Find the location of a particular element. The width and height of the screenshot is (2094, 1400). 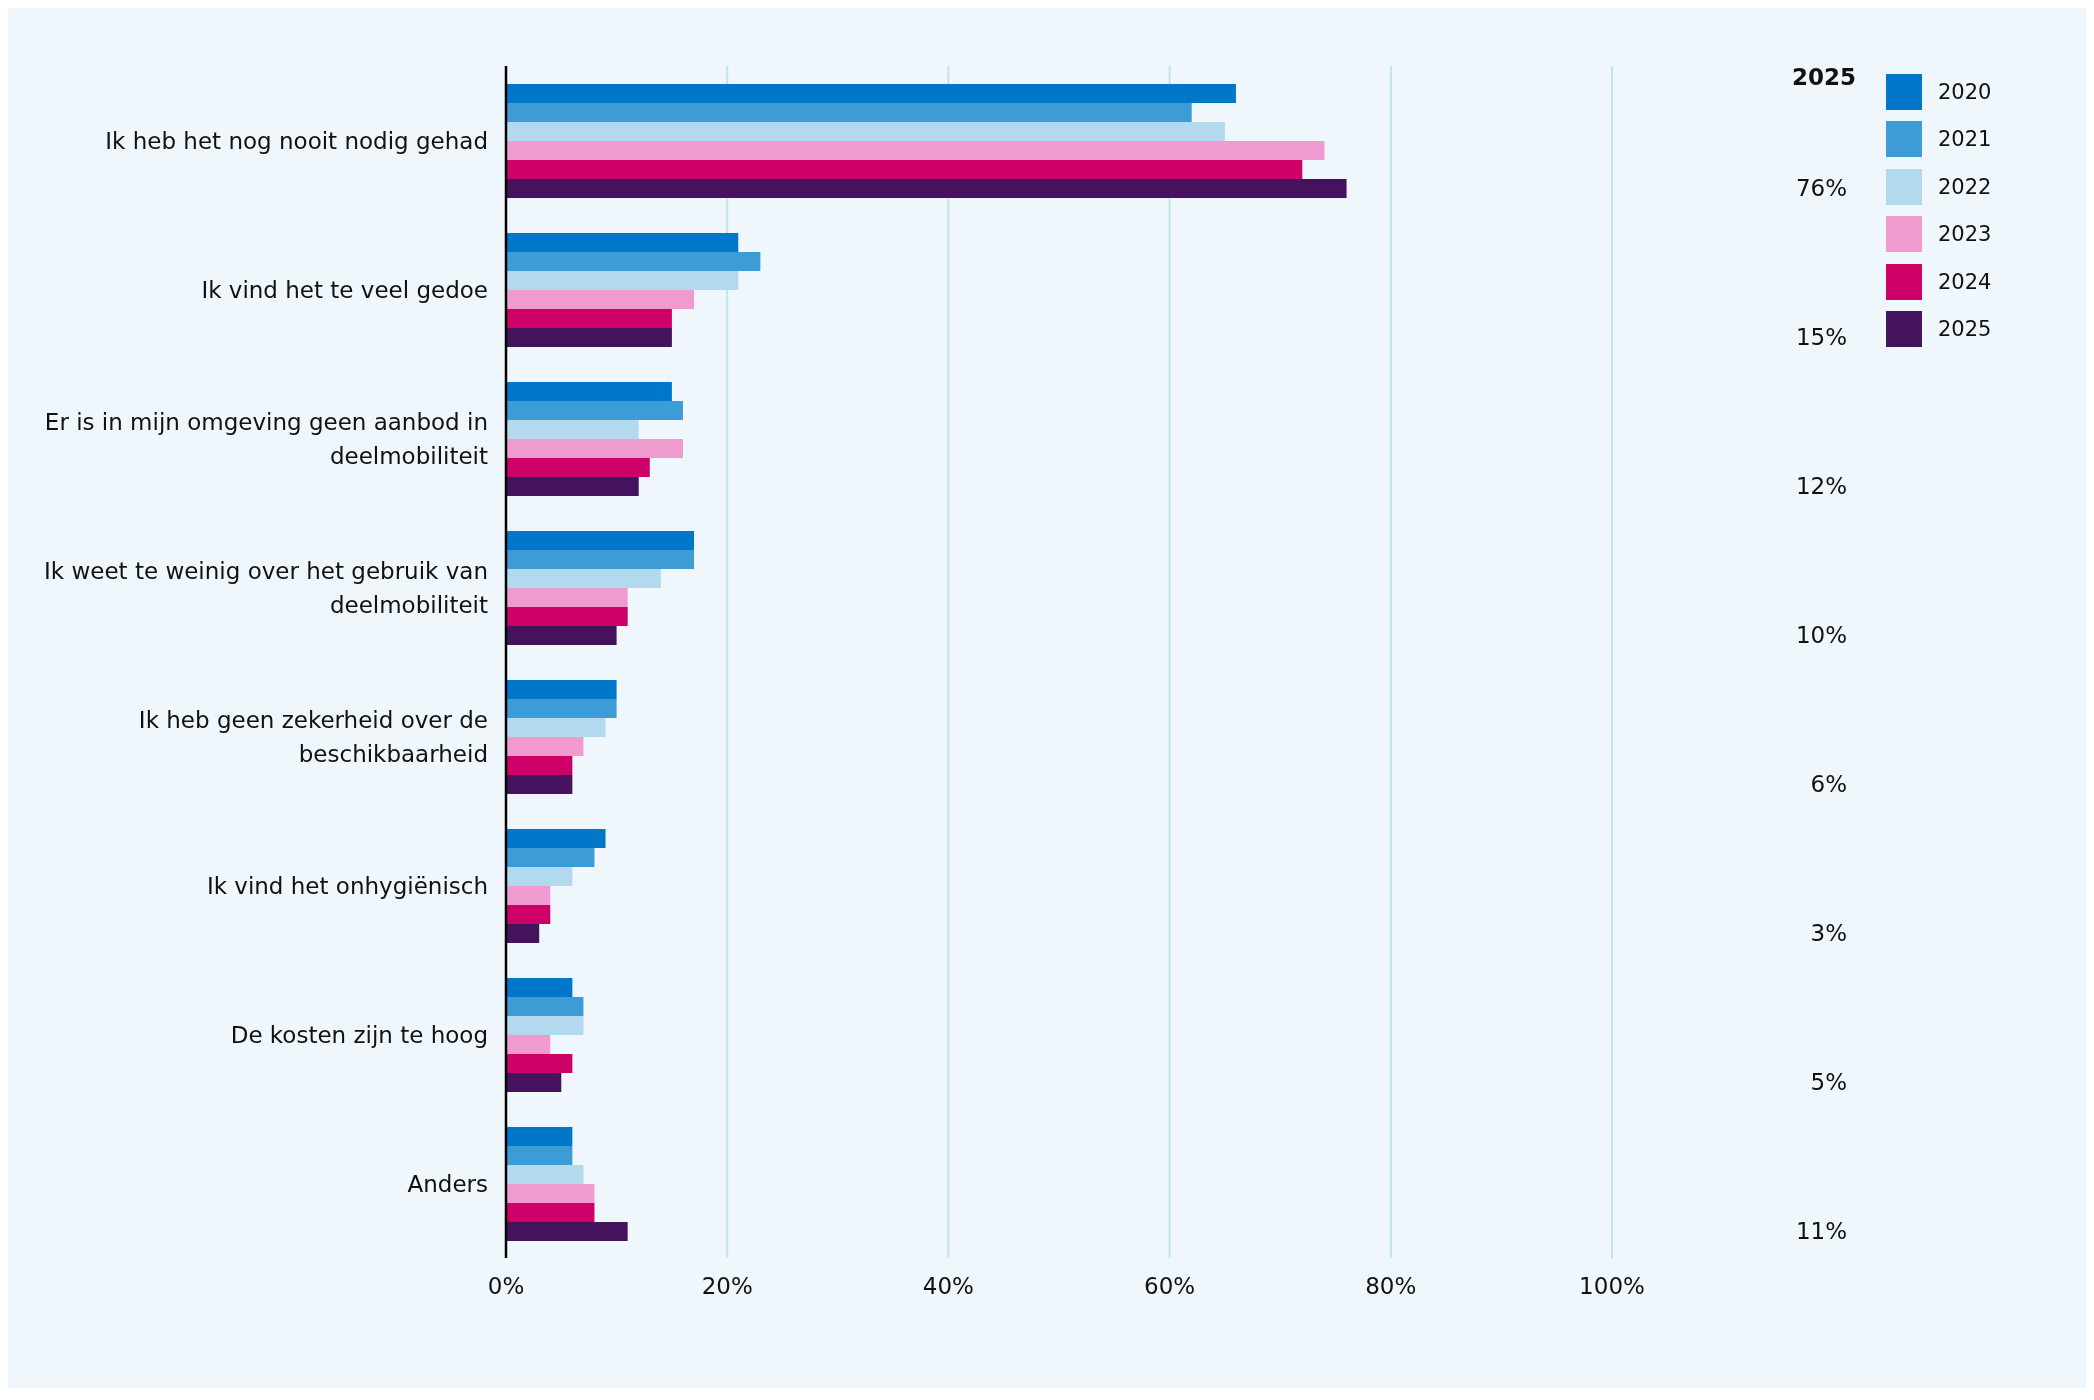

y-tick-label: Ik heb het nog nooit nodig gehad is located at coordinates (296, 141).